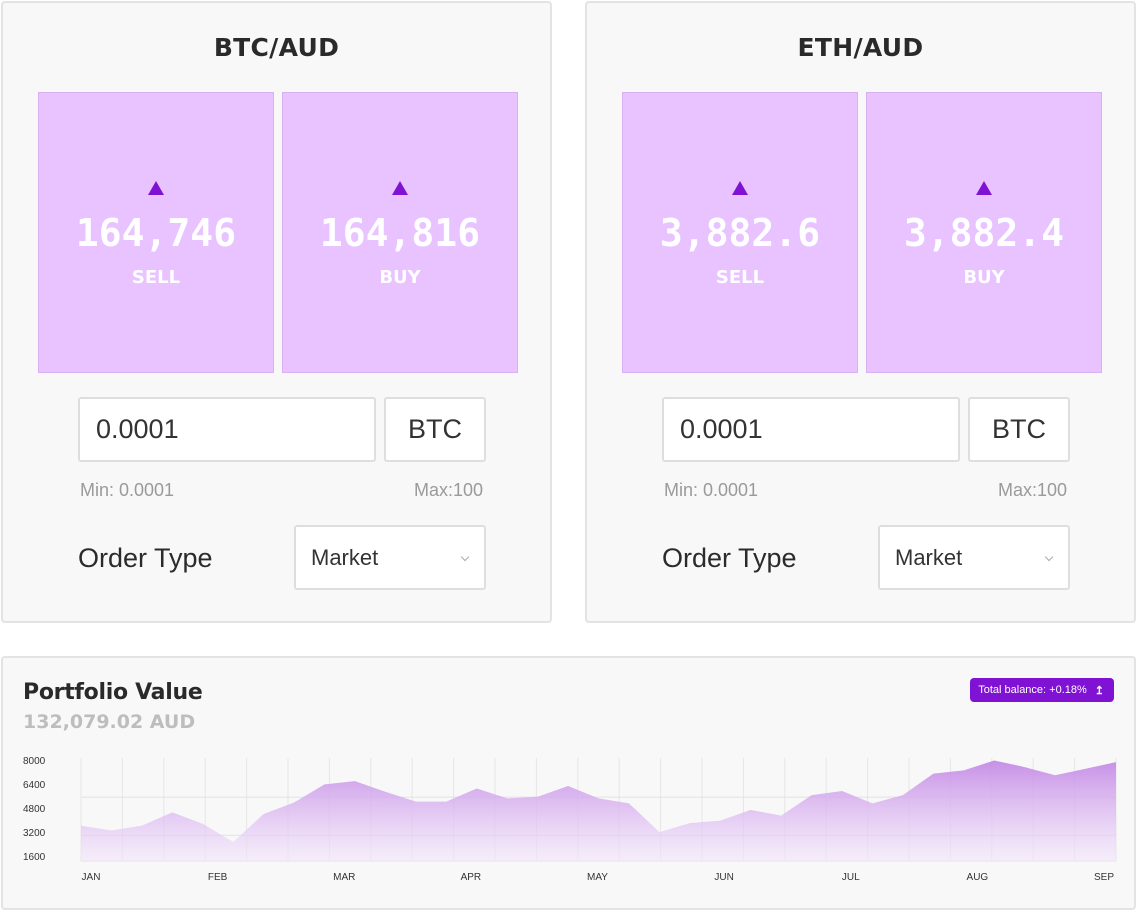 This screenshot has width=1137, height=912. Describe the element at coordinates (276, 47) in the screenshot. I see `pair-title: BTC/AUD` at that location.